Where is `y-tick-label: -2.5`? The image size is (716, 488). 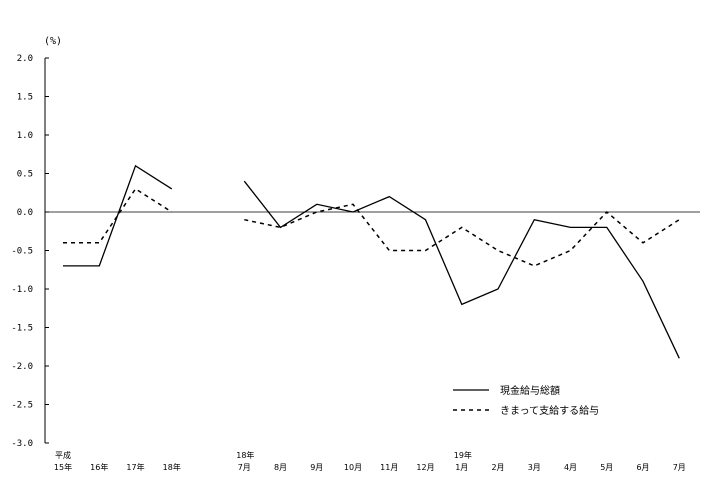
y-tick-label: -2.5 is located at coordinates (22, 406).